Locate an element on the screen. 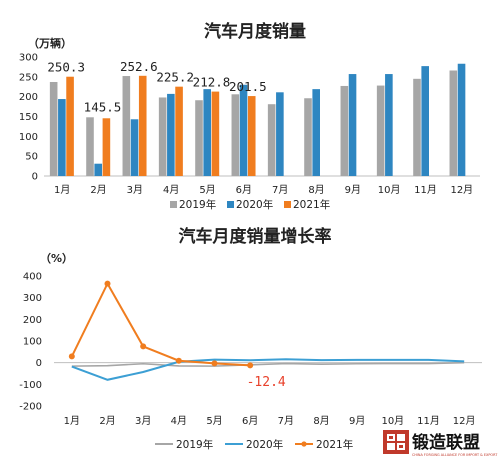  line-y-tick-label: 300 is located at coordinates (32, 298).